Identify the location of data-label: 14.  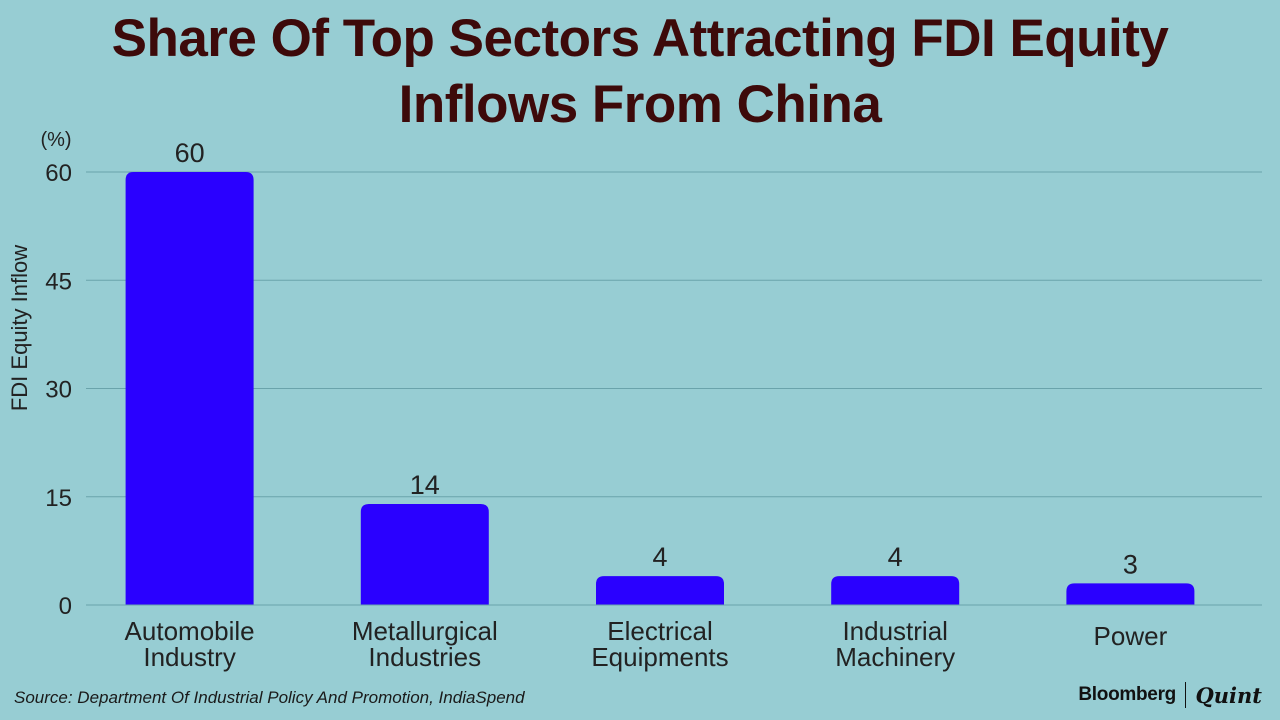
(425, 485).